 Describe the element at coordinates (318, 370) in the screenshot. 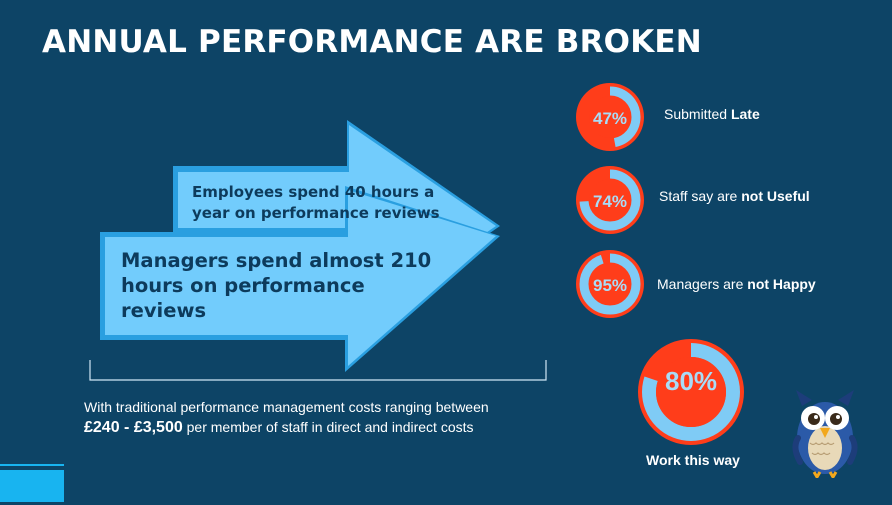

I see `cost-bracket` at that location.